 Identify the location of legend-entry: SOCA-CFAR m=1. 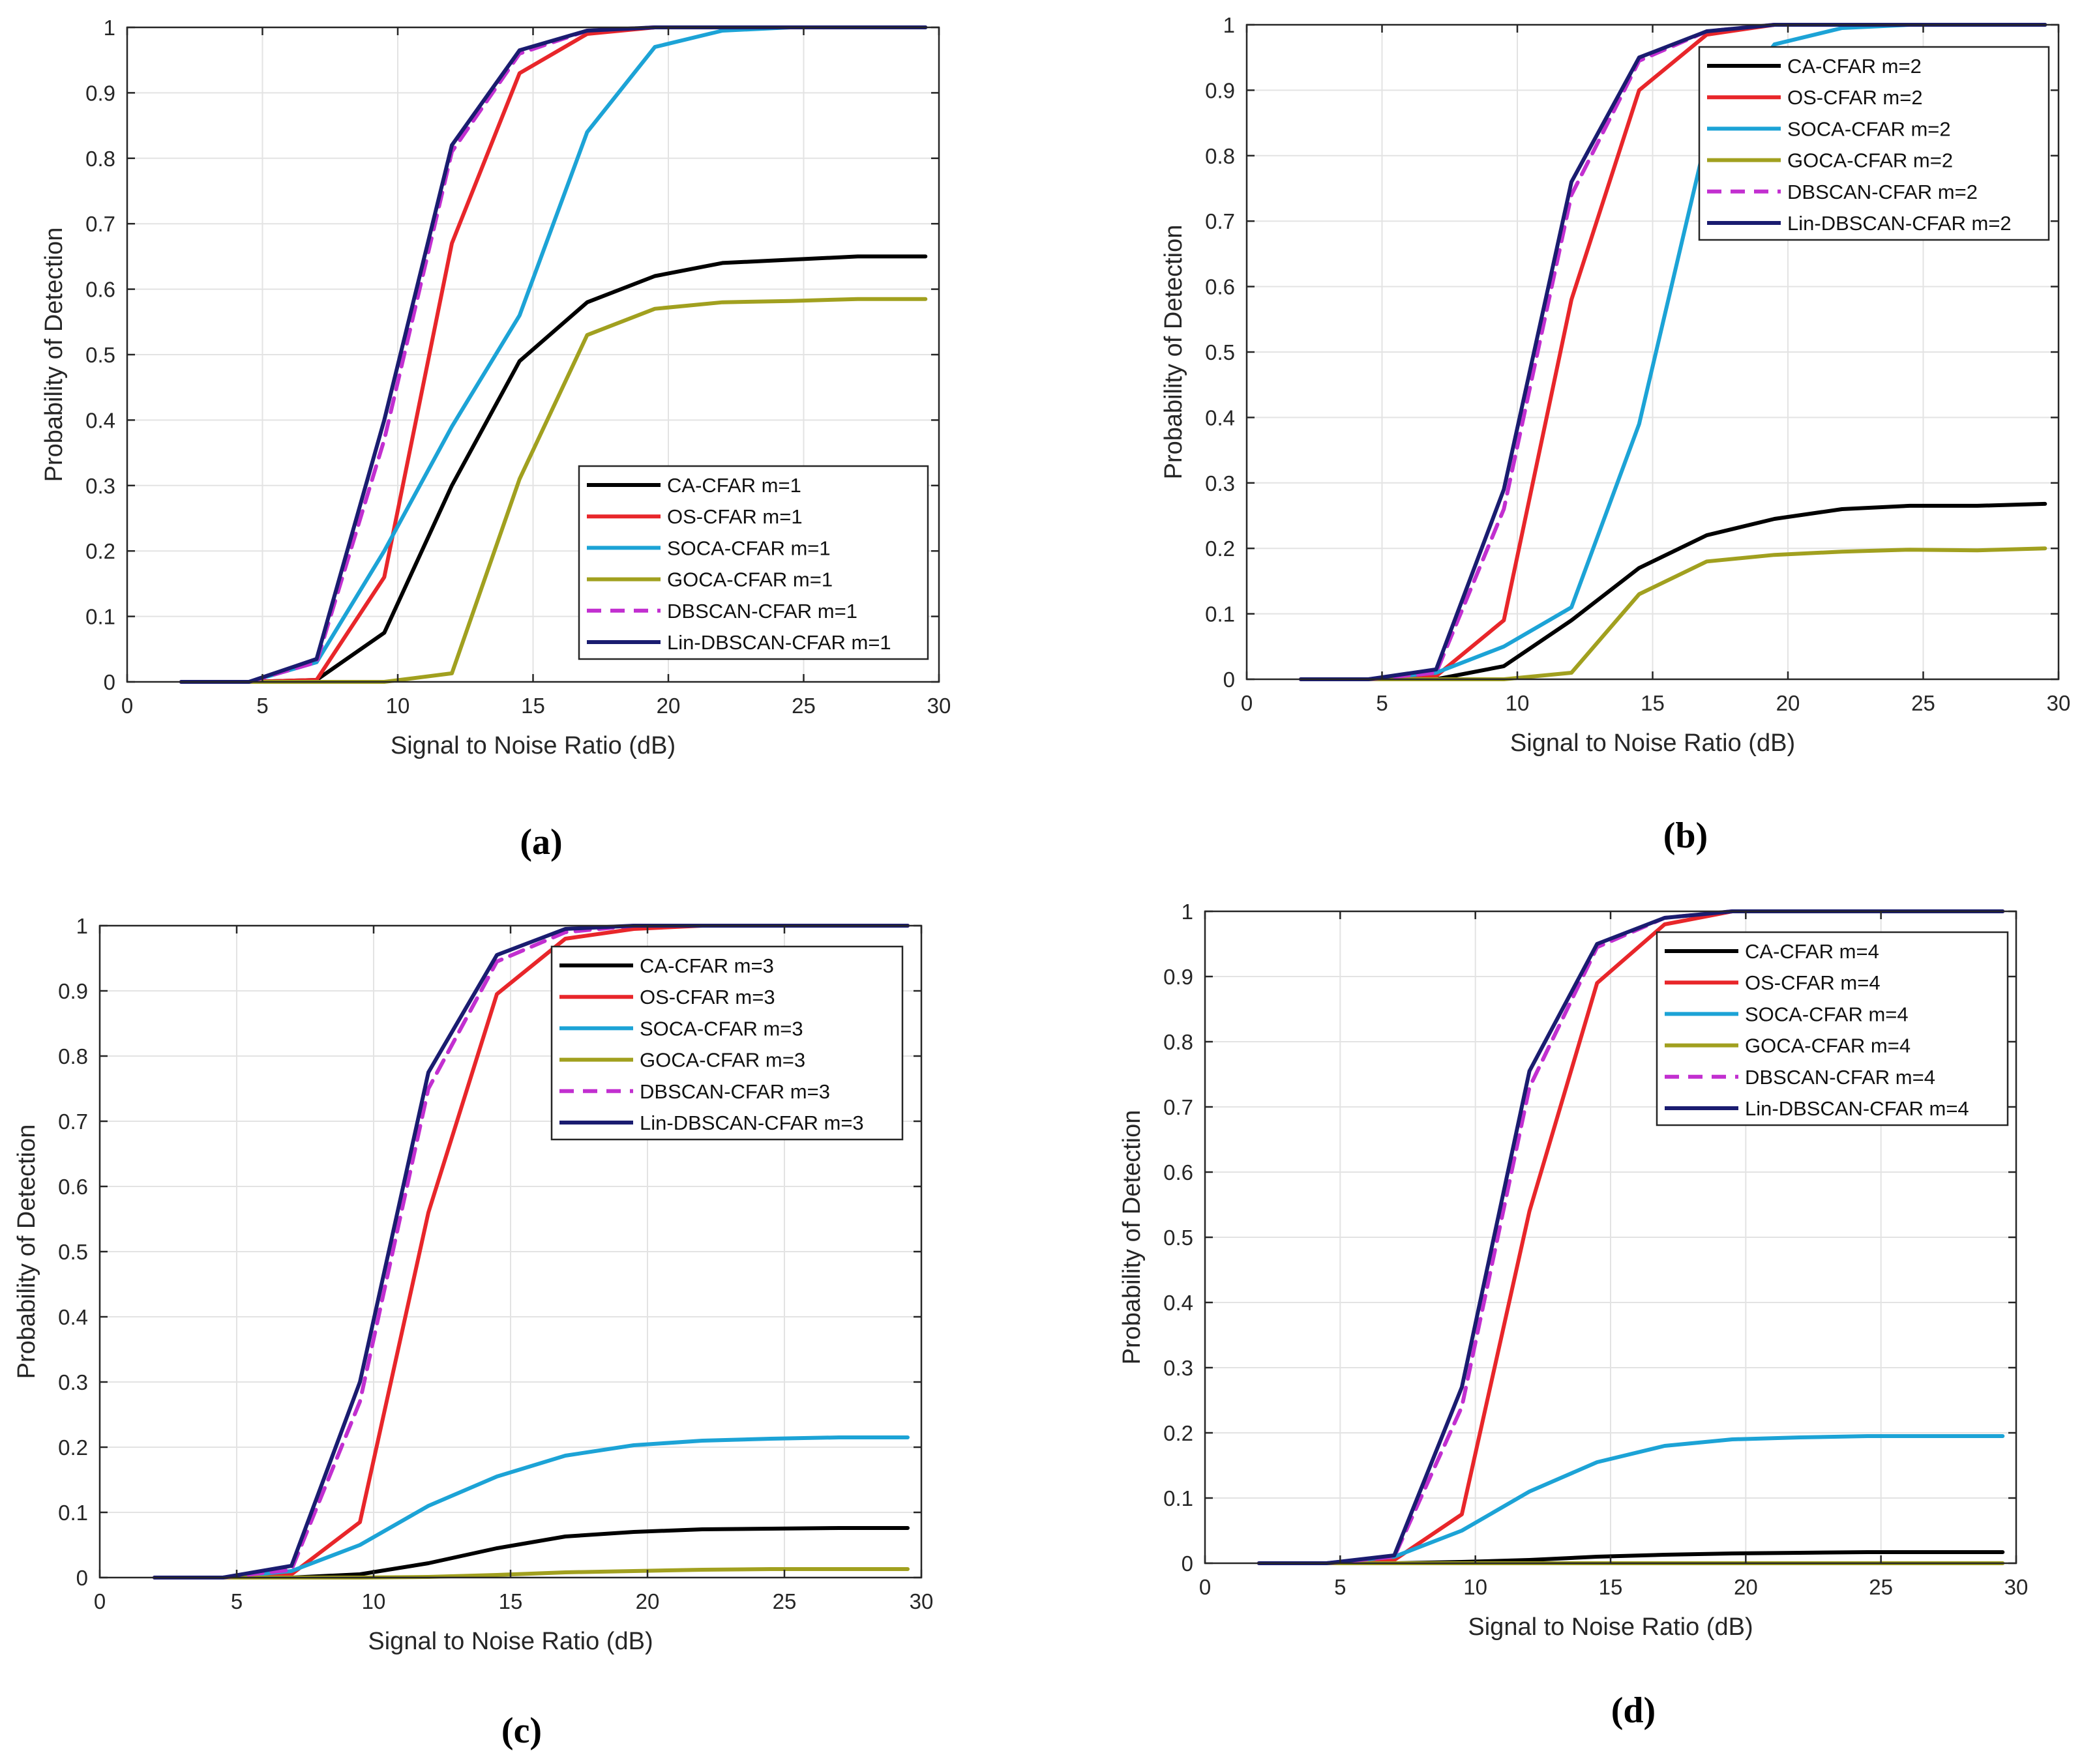
(749, 548).